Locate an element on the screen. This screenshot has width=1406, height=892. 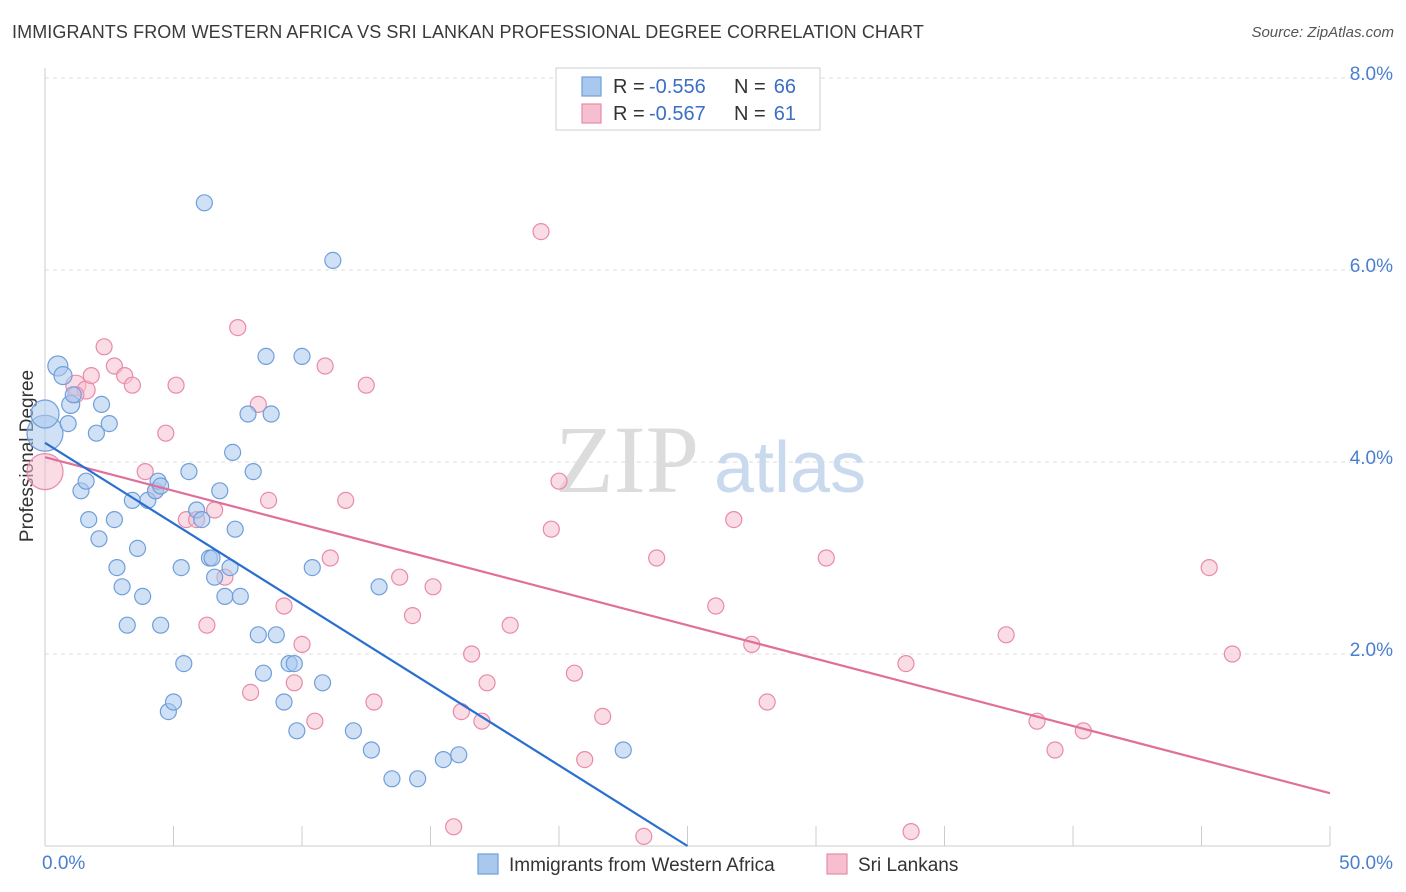
bottom-legend-swatch-pink is located at coordinates (837, 864).